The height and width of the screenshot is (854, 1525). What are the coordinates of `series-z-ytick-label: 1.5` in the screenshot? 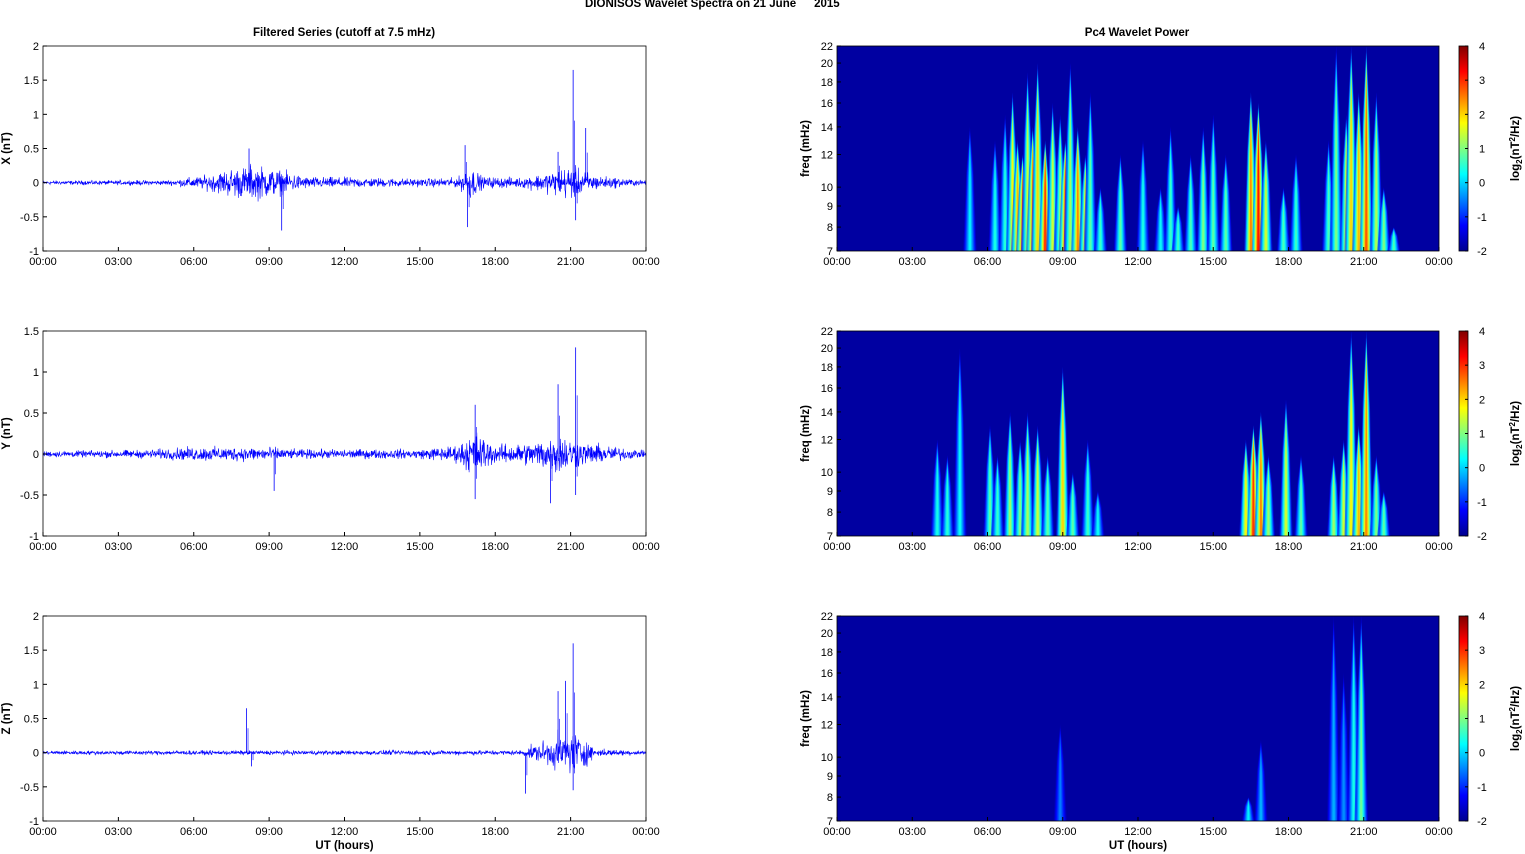 It's located at (31, 651).